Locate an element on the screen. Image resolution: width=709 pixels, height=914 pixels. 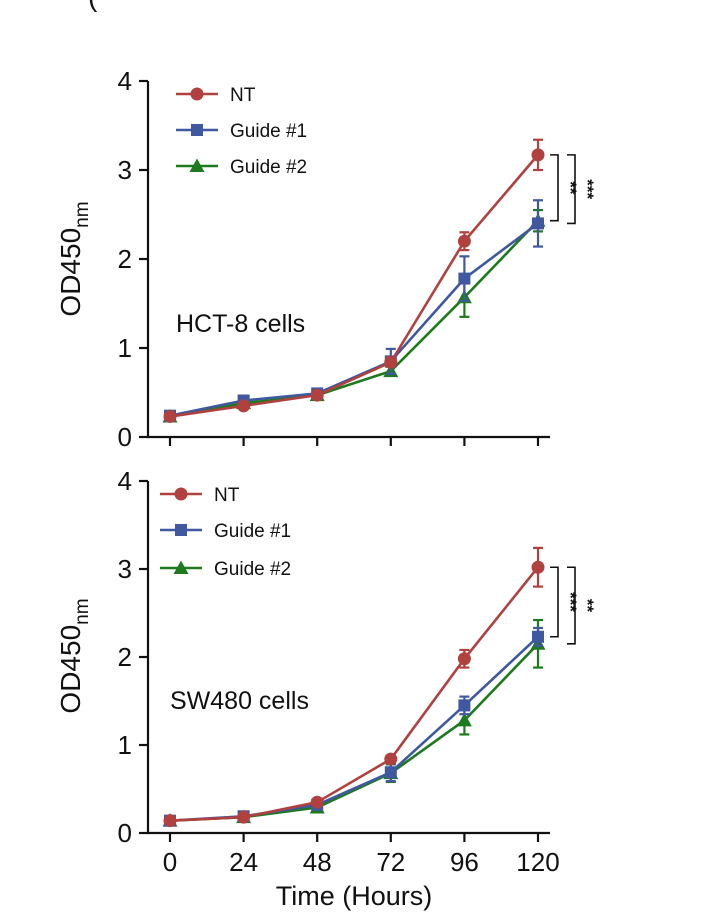
x-tick-label: 24 is located at coordinates (243, 862).